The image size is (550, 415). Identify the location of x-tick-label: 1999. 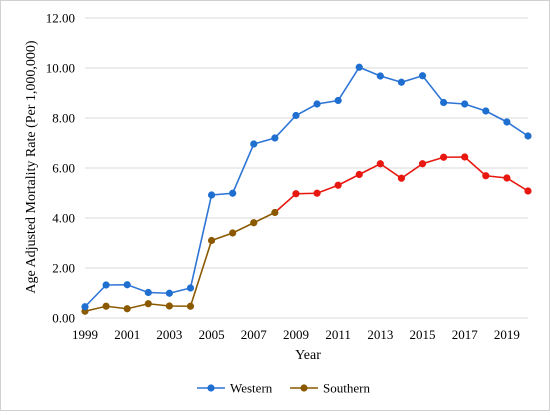
(85, 334).